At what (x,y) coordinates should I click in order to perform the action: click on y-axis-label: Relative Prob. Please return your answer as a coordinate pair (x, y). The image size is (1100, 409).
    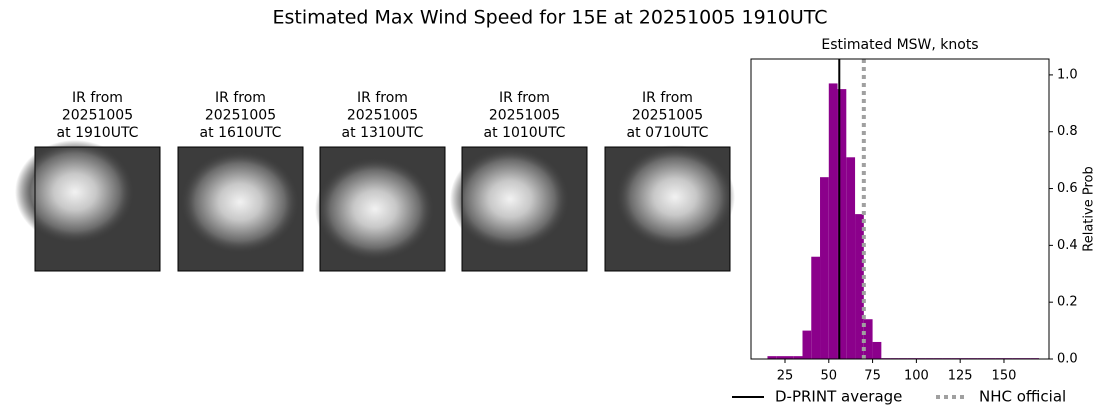
    Looking at the image, I should click on (1089, 208).